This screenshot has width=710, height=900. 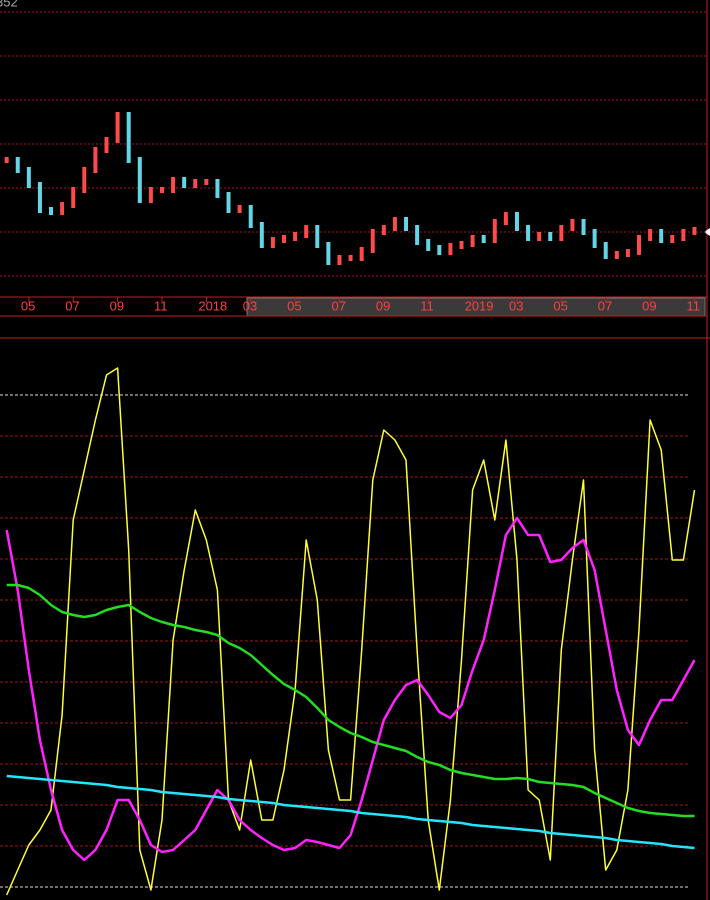 I want to click on x-tick-label: 2019, so click(x=479, y=305).